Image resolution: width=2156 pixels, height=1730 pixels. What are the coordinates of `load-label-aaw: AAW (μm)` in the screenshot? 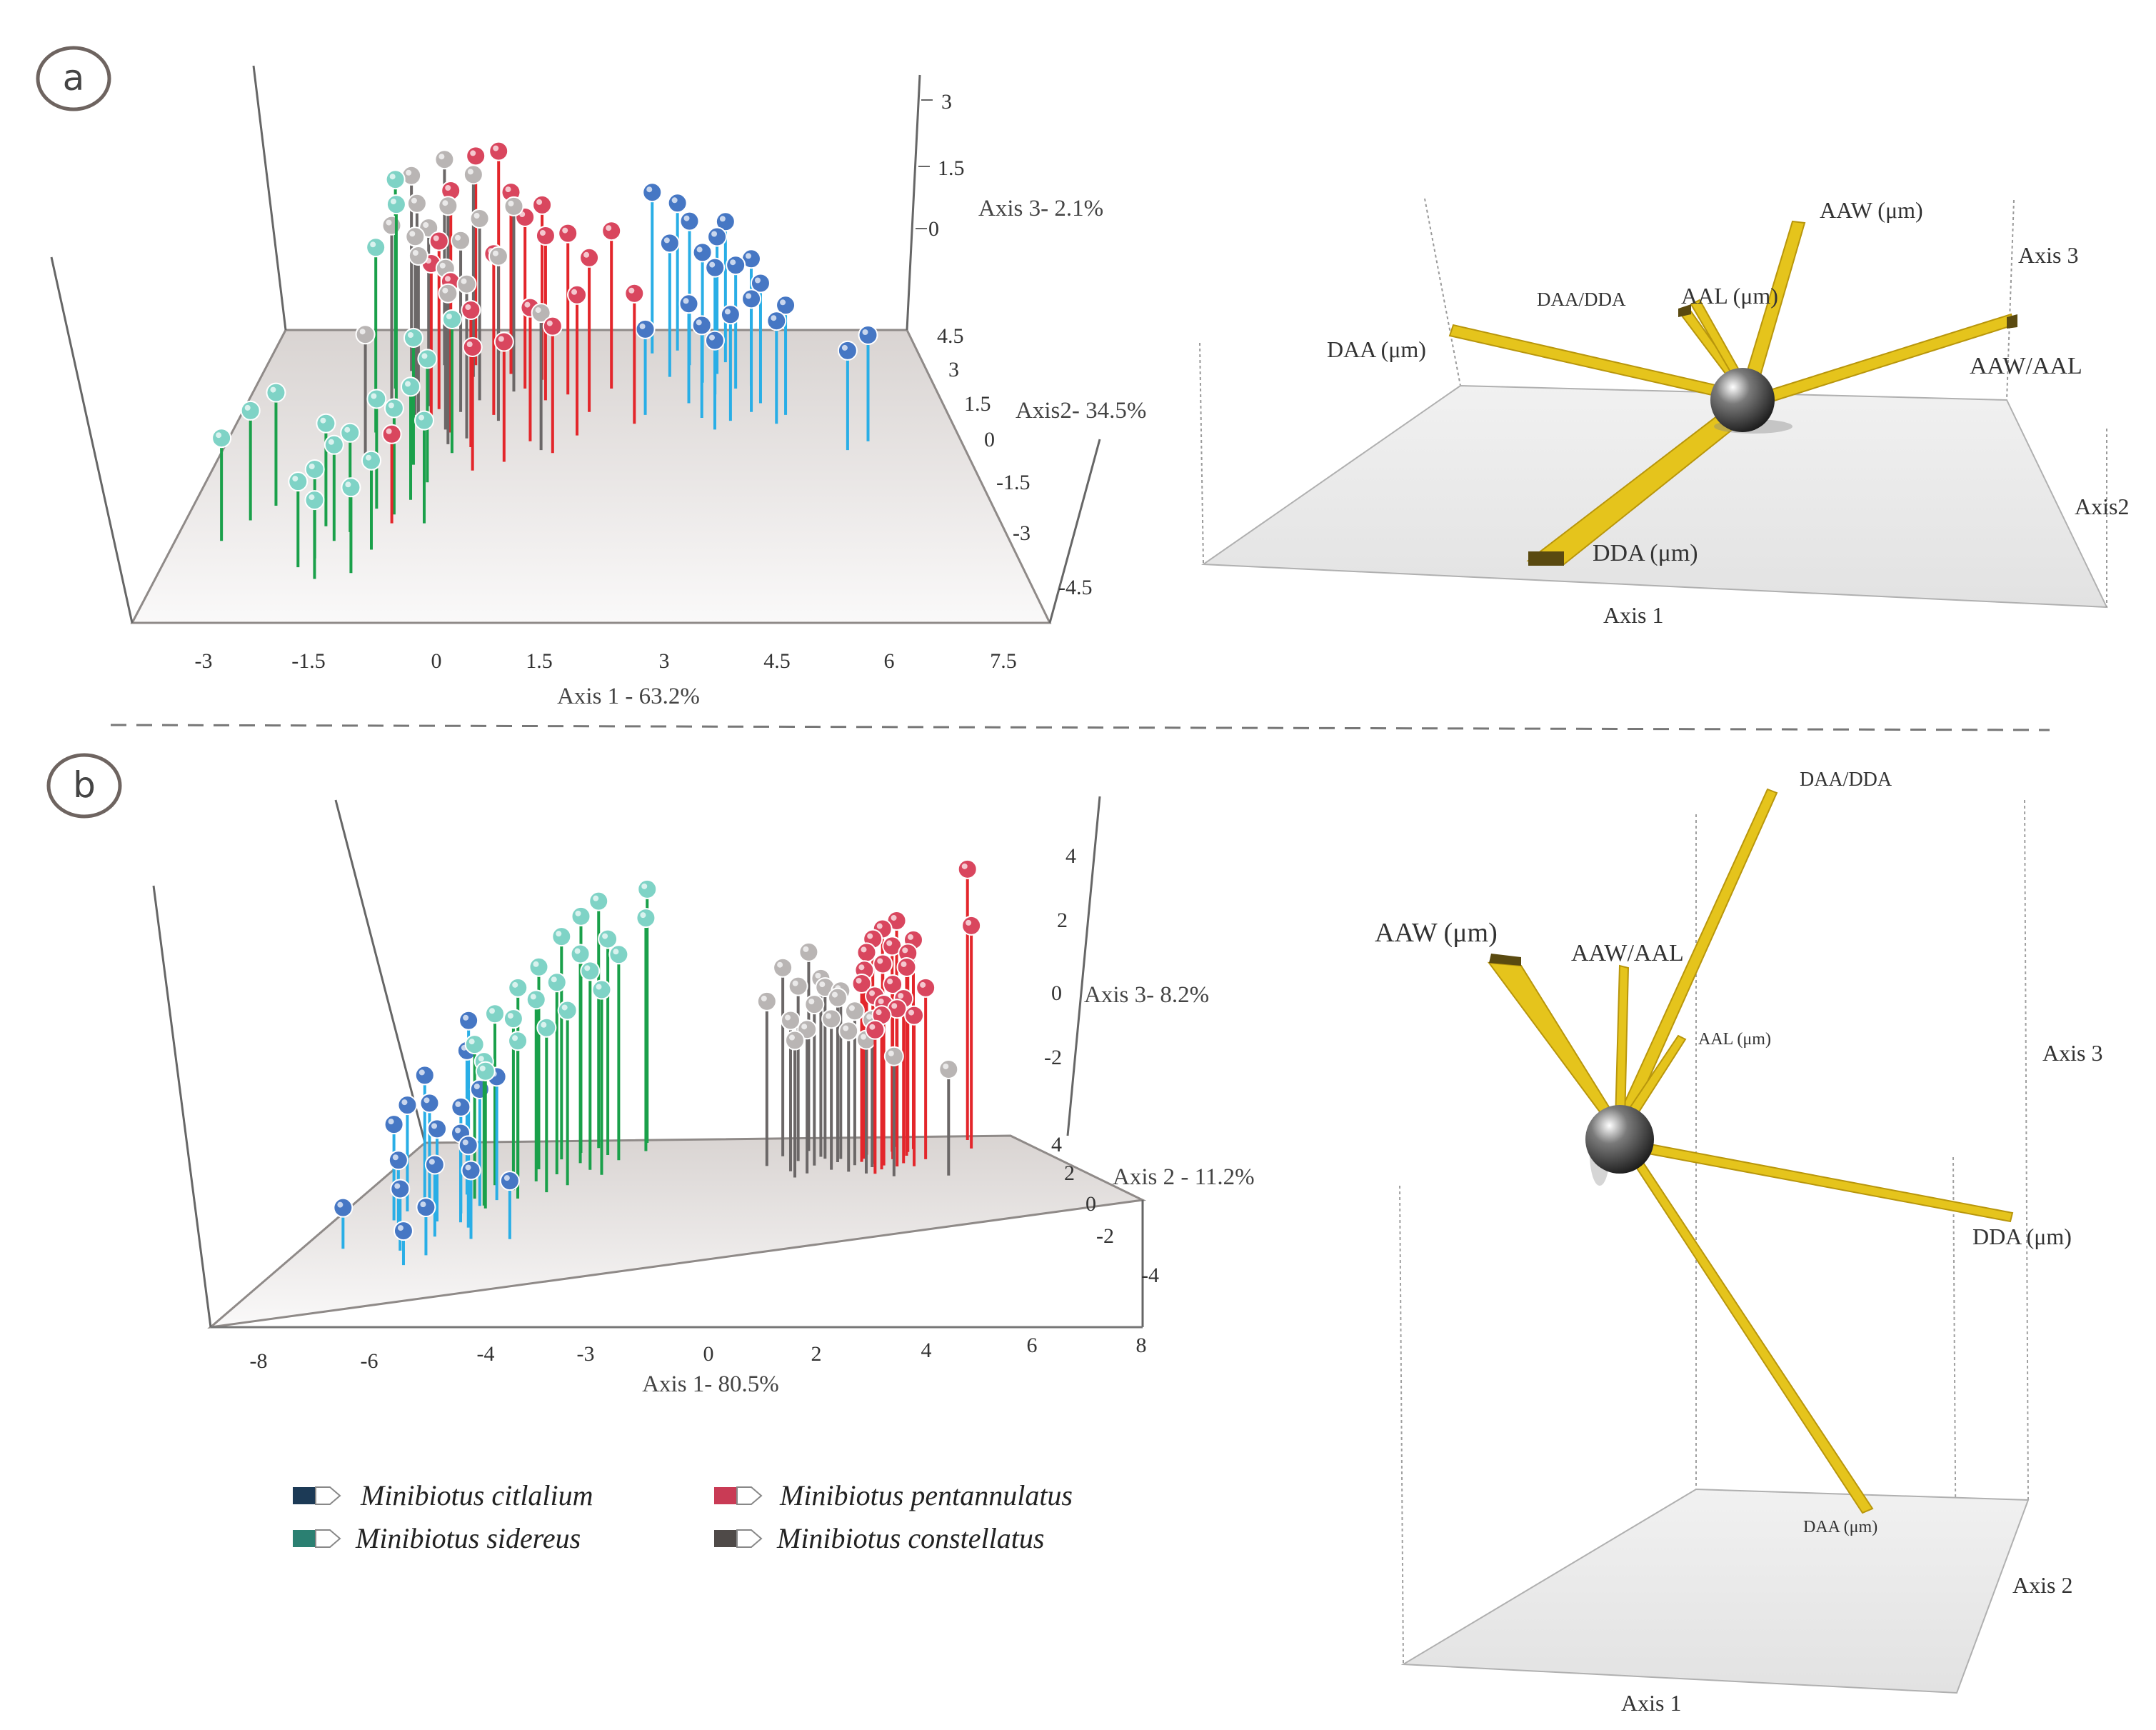 It's located at (1437, 933).